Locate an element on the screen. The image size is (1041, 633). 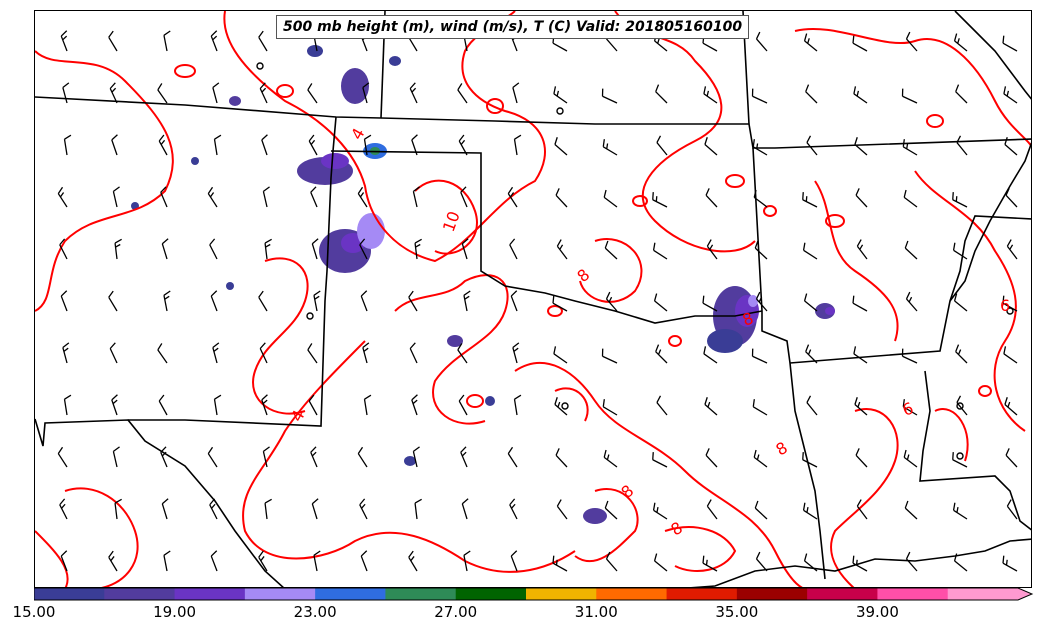
contour-value-label: 8 is located at coordinates (677, 529).